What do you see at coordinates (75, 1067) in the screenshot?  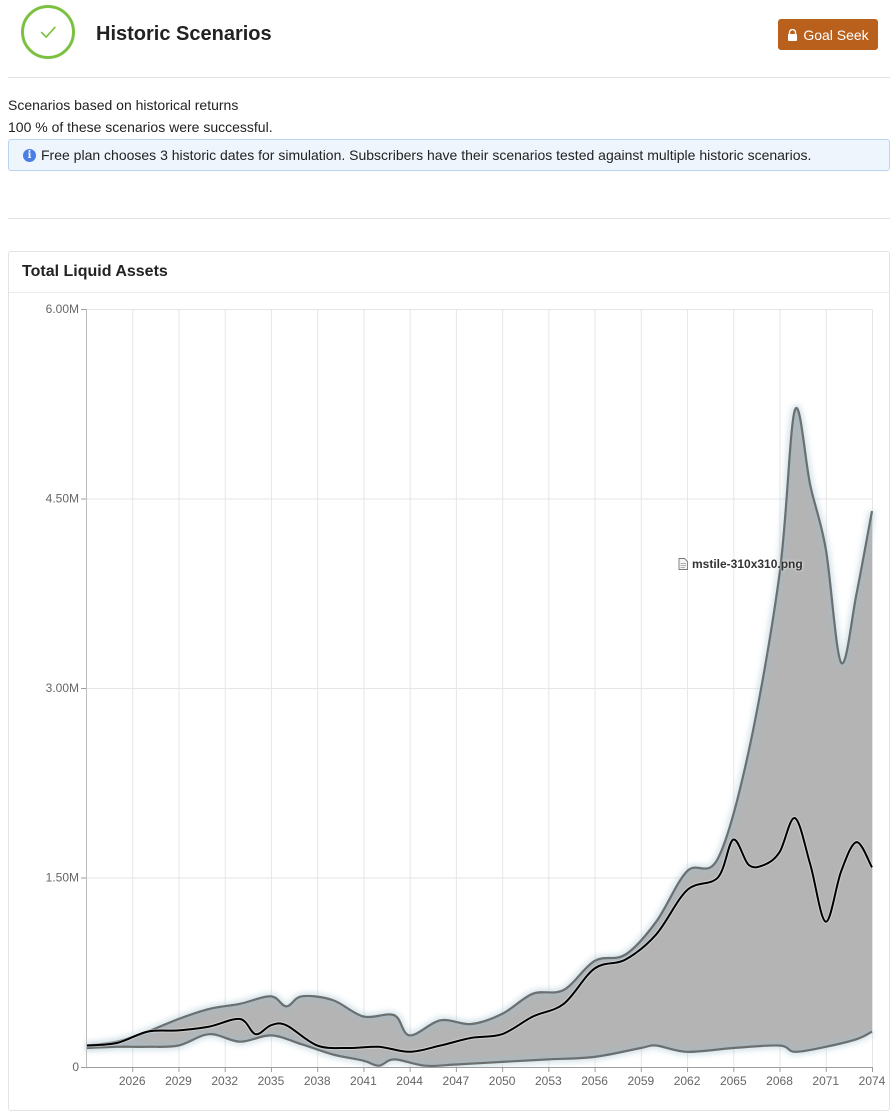 I see `y-tick-label: 0` at bounding box center [75, 1067].